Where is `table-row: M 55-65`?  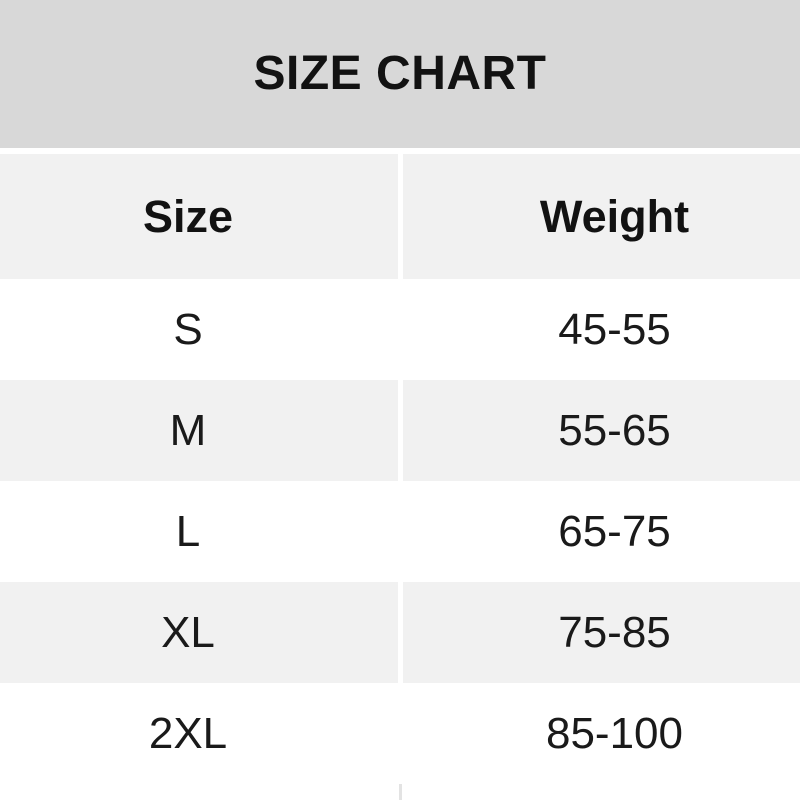
table-row: M 55-65 is located at coordinates (400, 430).